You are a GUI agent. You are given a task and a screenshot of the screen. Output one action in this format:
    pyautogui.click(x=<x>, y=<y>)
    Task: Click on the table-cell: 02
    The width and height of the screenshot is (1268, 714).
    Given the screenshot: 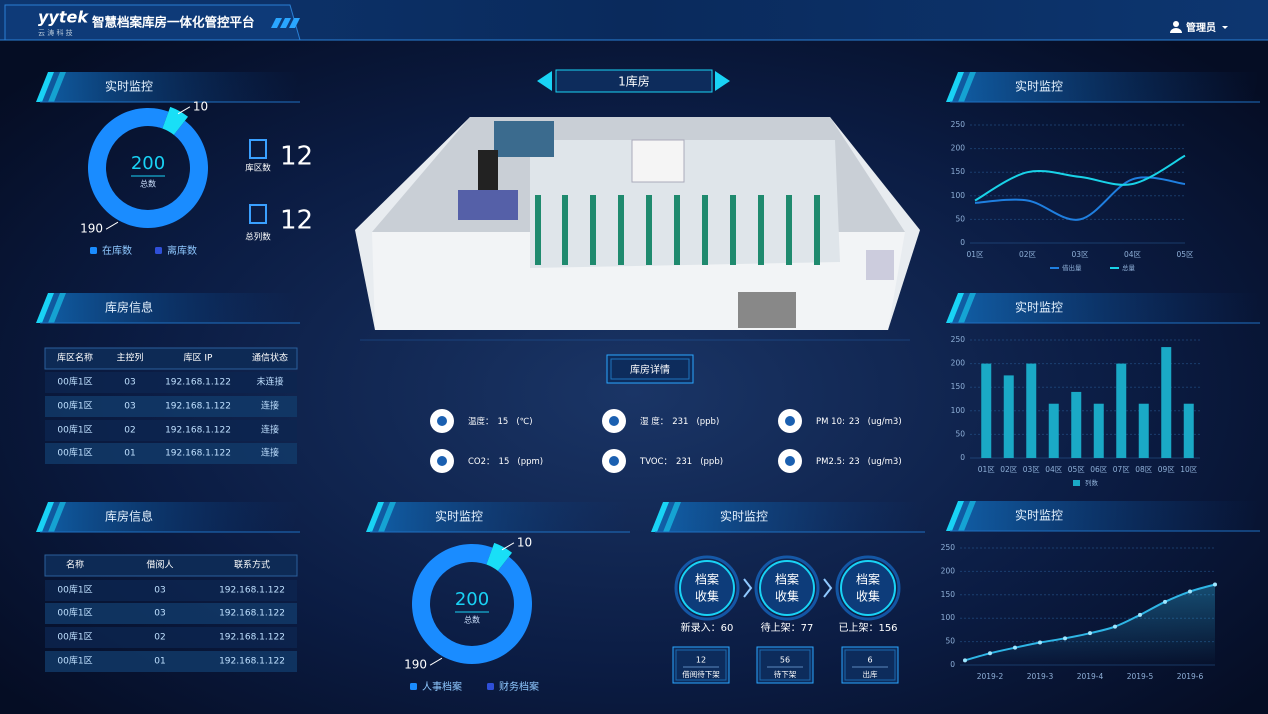 What is the action you would take?
    pyautogui.click(x=159, y=638)
    